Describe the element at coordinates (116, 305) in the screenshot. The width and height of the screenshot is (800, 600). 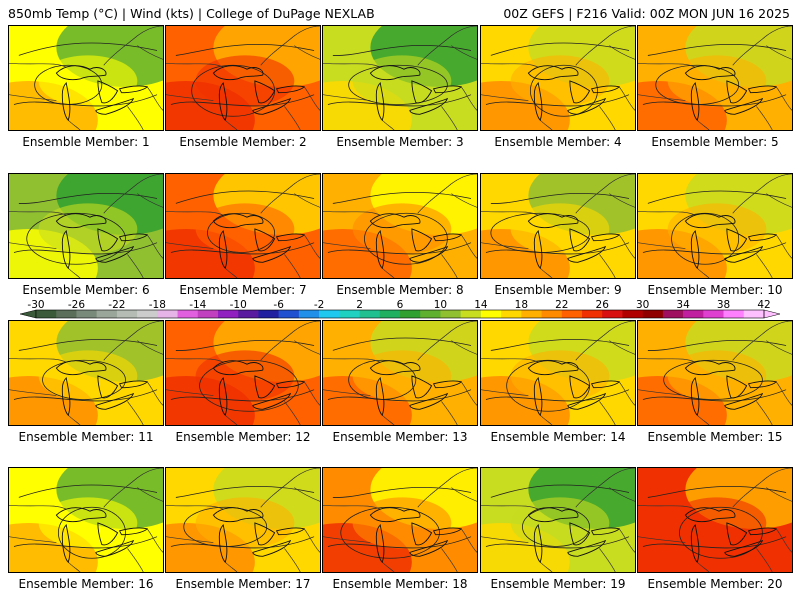
I see `colorbar-tick-label: -22` at that location.